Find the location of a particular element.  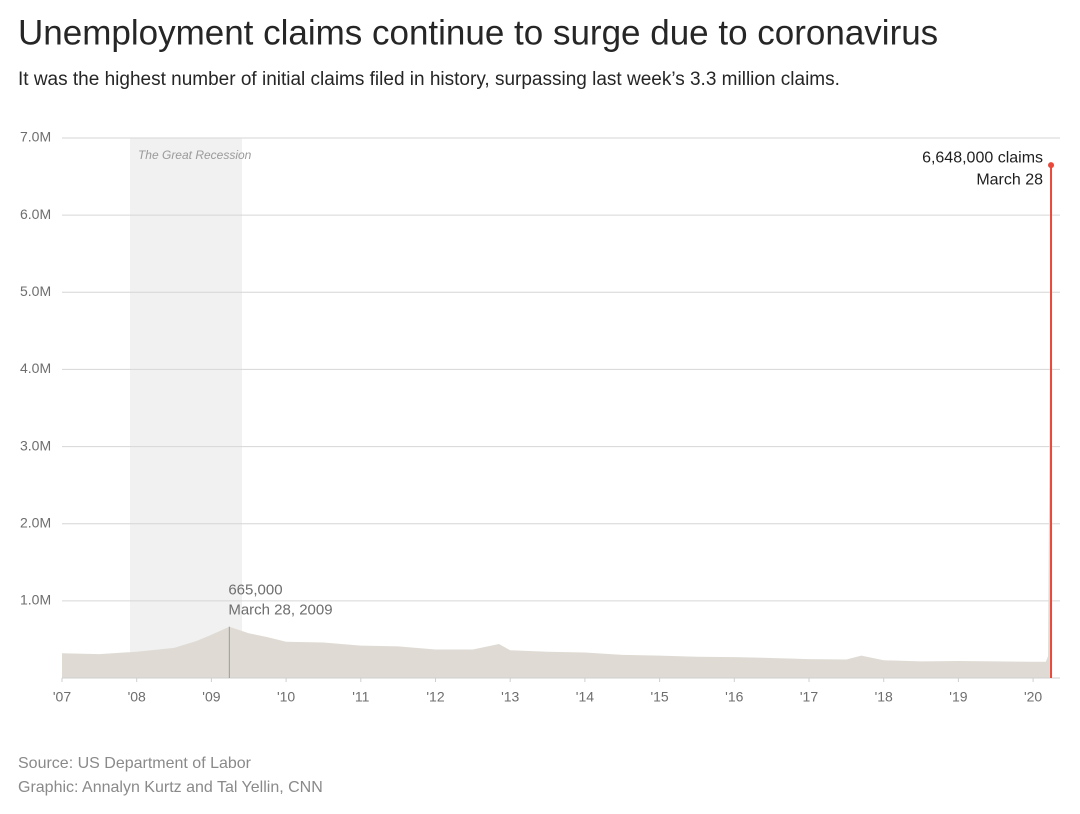

x-tick-label: '07 is located at coordinates (62, 697).